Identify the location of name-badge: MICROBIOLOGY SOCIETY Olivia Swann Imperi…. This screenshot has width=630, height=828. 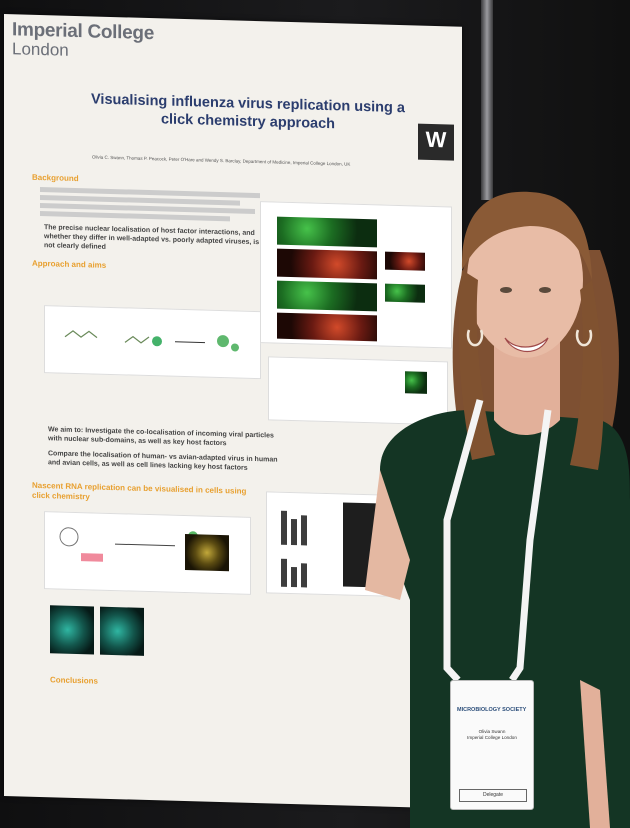
(492, 745).